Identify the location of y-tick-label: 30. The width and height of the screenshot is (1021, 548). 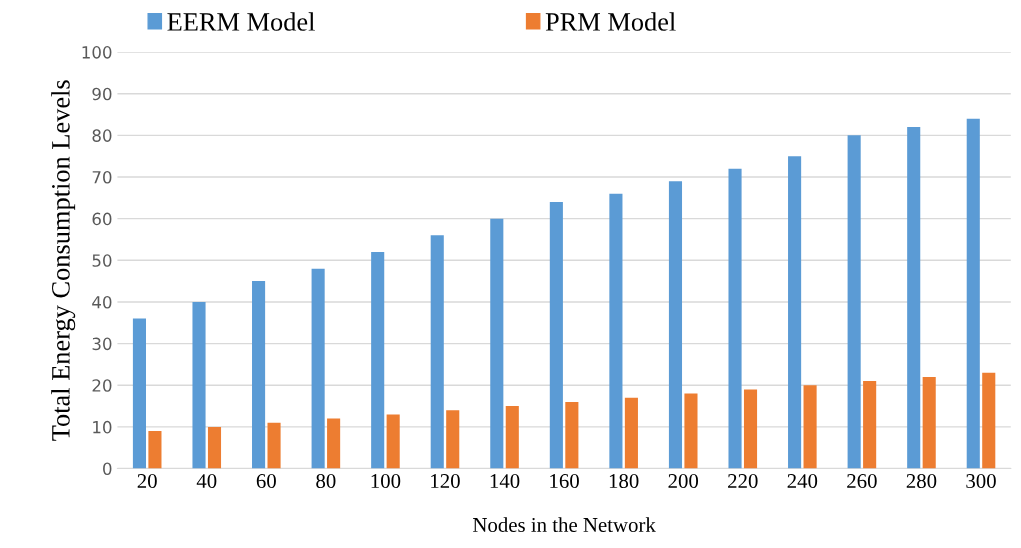
(102, 344).